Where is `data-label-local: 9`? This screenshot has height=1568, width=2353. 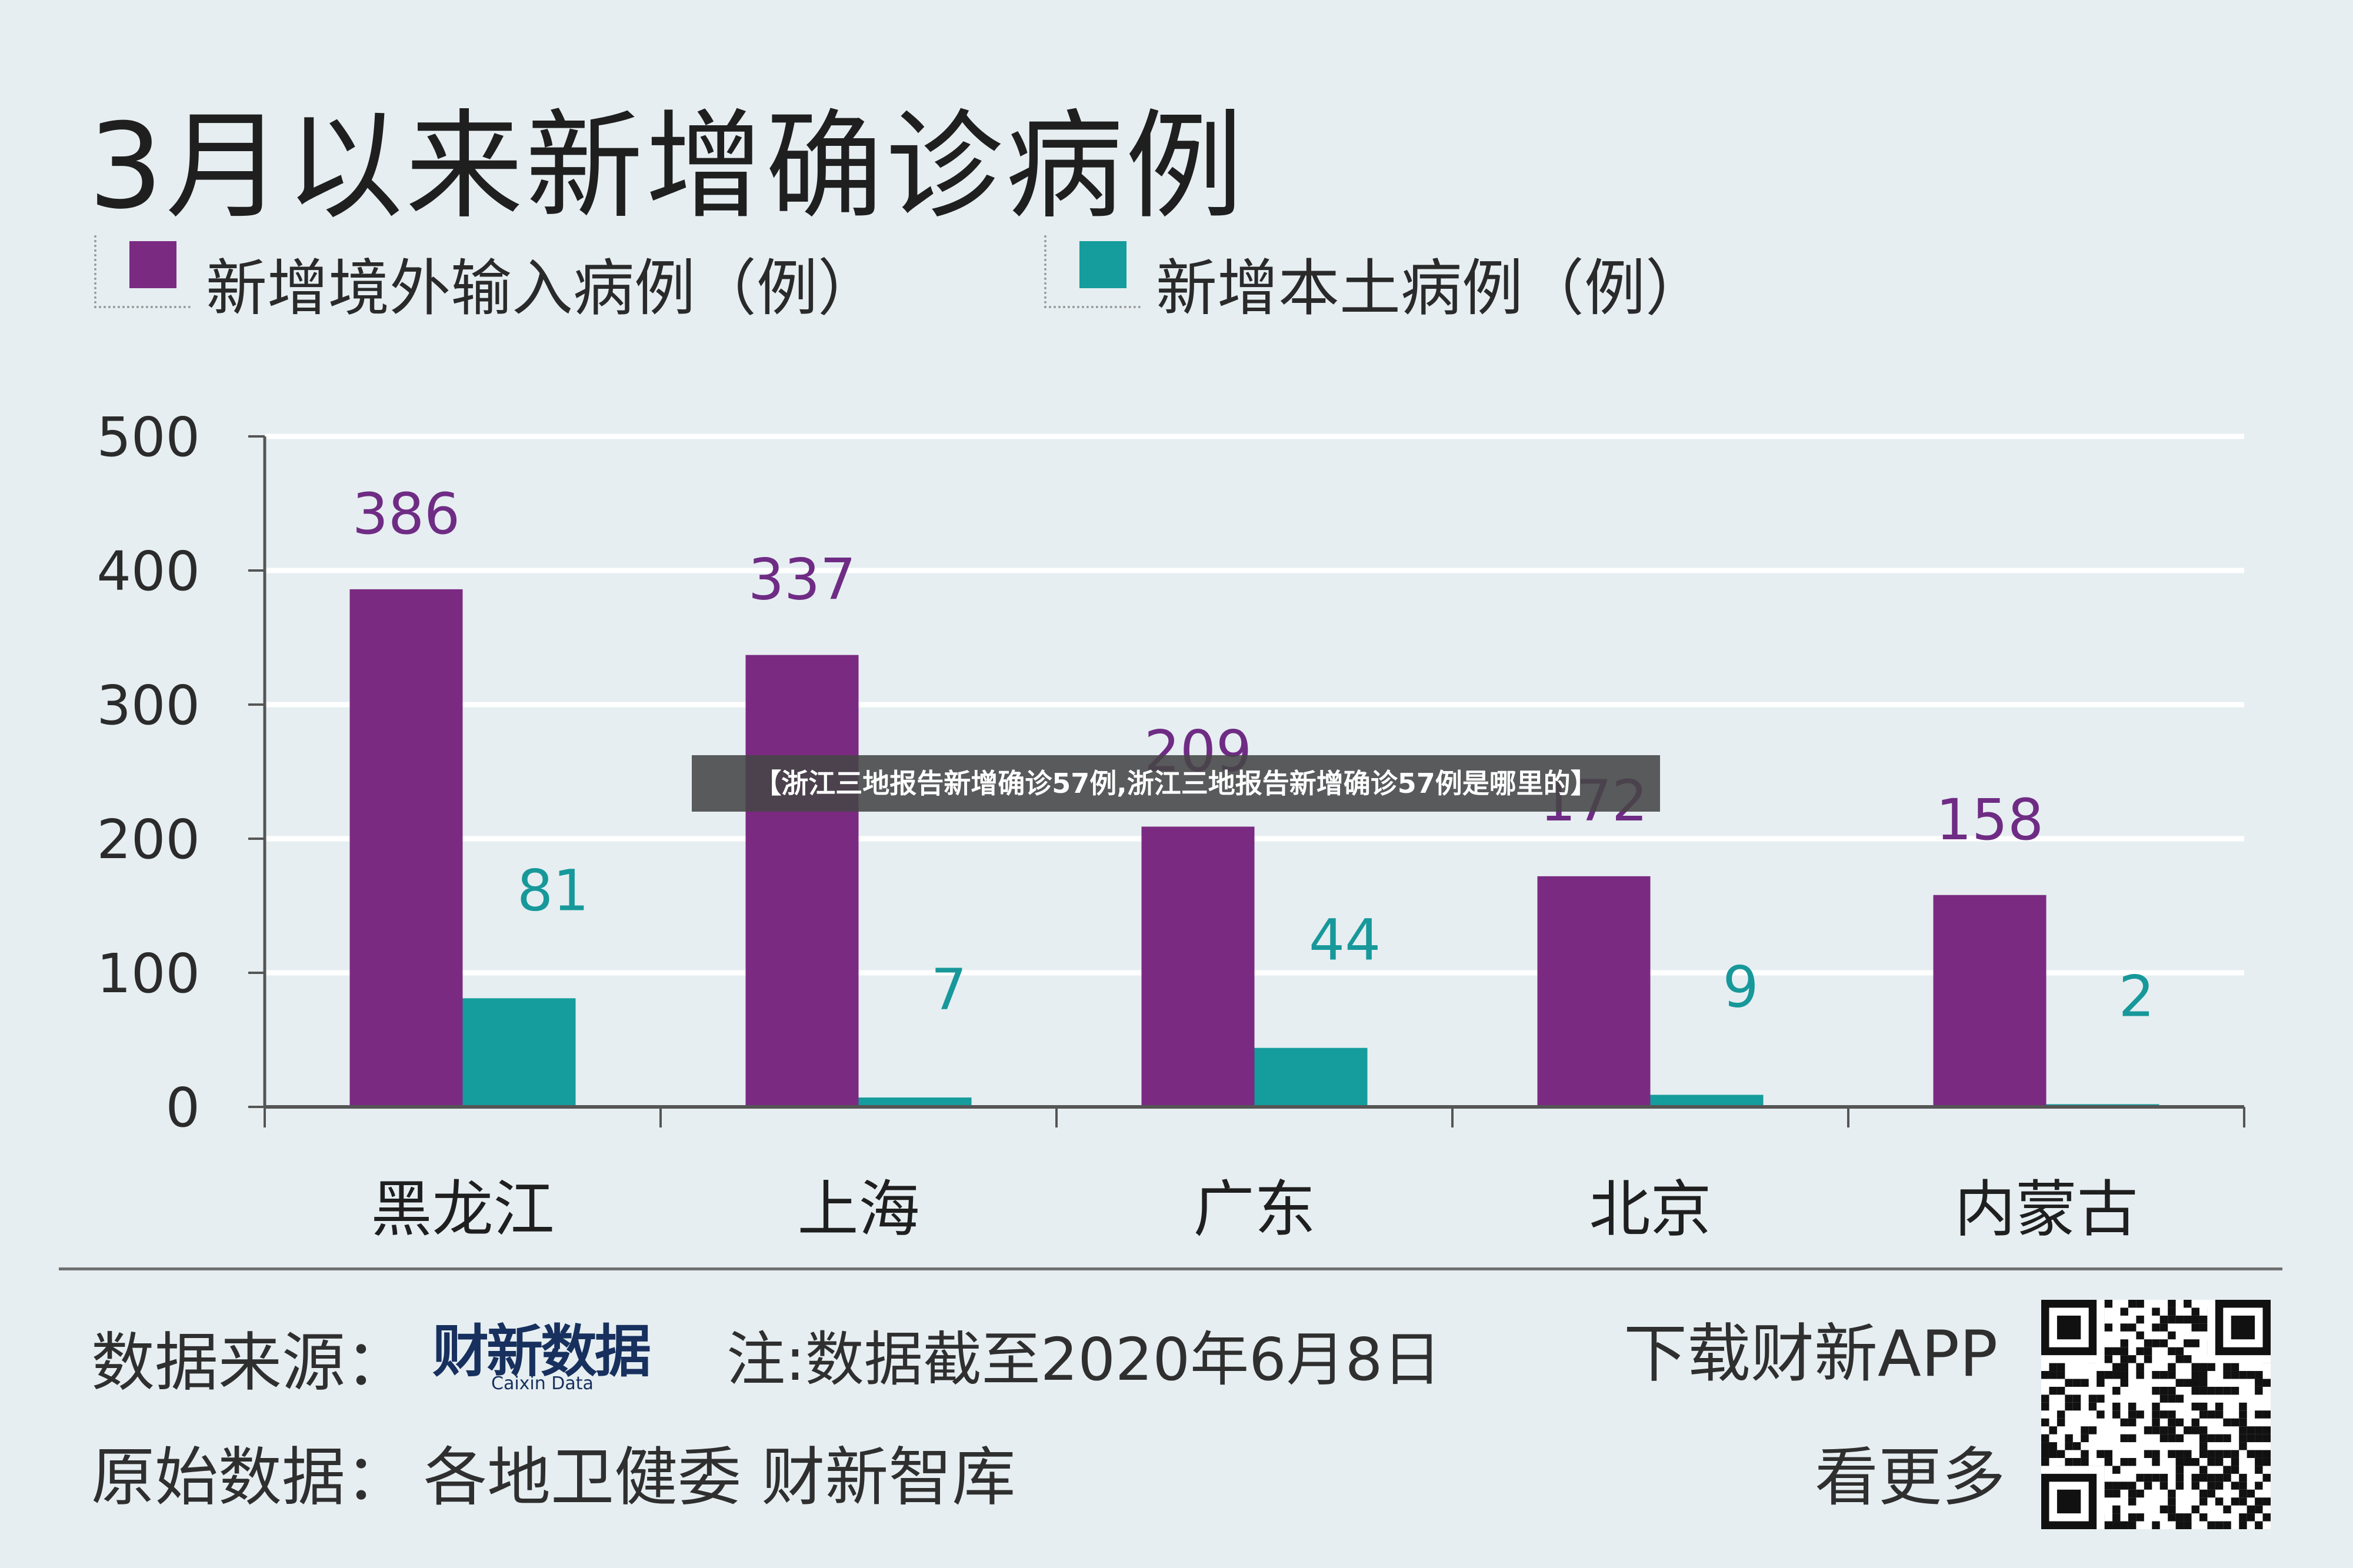 data-label-local: 9 is located at coordinates (1741, 987).